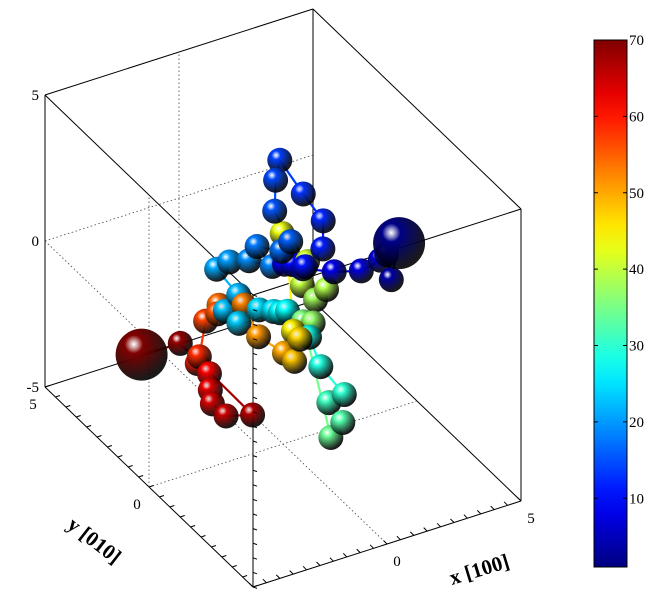 The height and width of the screenshot is (595, 664). I want to click on y-tick-label: 5, so click(33, 405).